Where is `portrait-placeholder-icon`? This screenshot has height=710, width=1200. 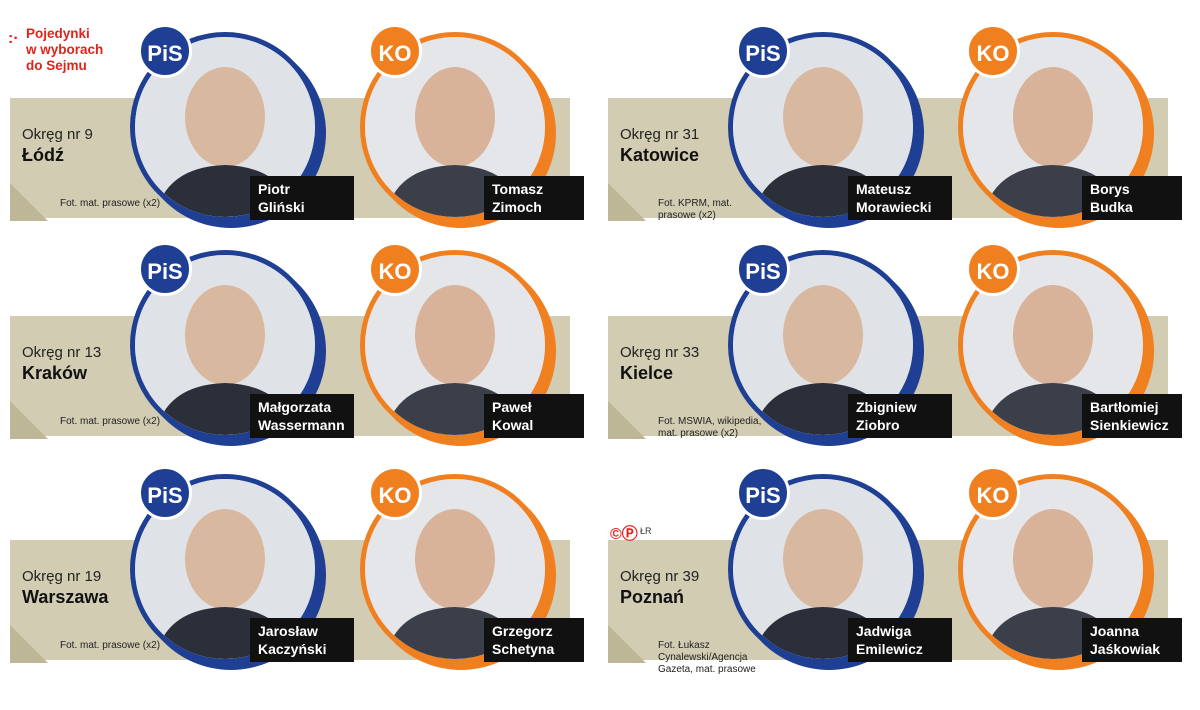
portrait-placeholder-icon is located at coordinates (455, 345).